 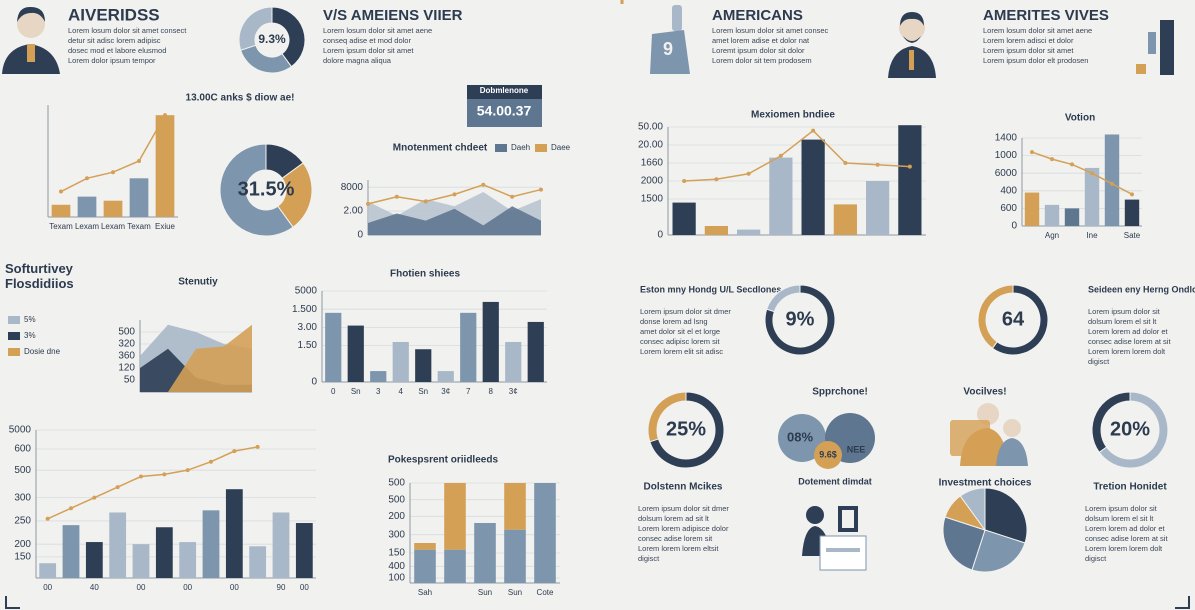 What do you see at coordinates (1092, 235) in the screenshot?
I see `x-tick-label: Ine` at bounding box center [1092, 235].